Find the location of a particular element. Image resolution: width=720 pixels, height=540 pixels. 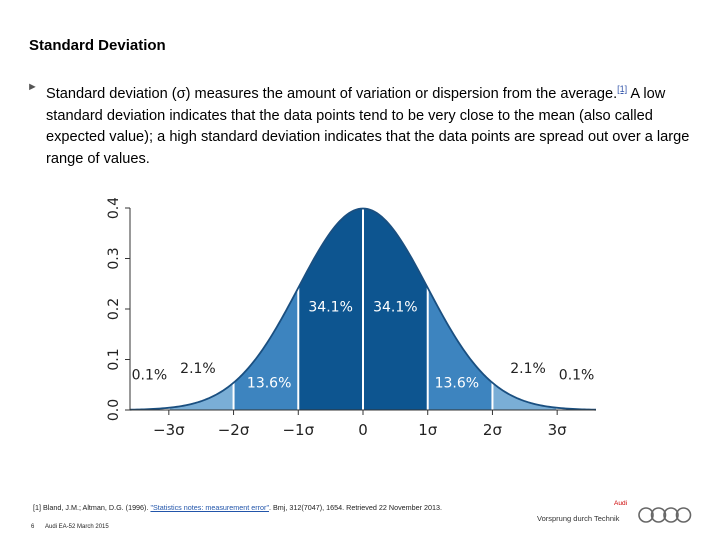

y-tick-label-4: 0.4 is located at coordinates (114, 208).